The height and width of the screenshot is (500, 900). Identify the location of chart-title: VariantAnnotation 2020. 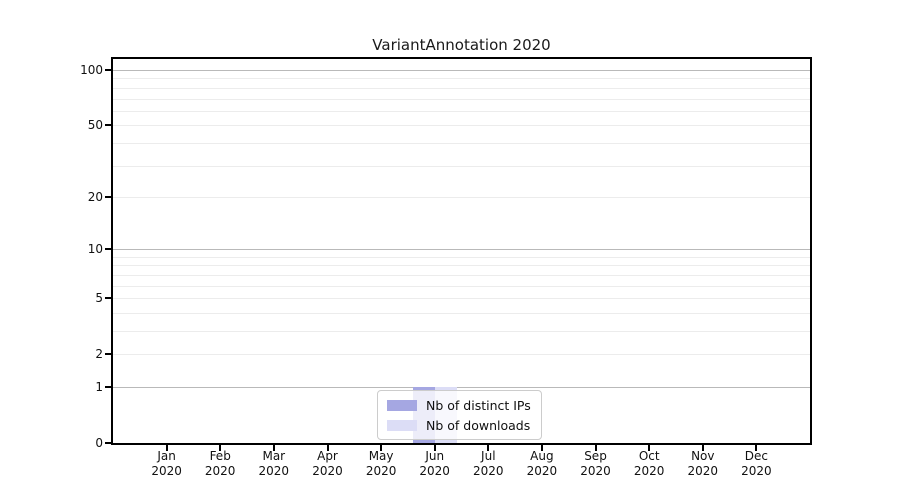
(461, 45).